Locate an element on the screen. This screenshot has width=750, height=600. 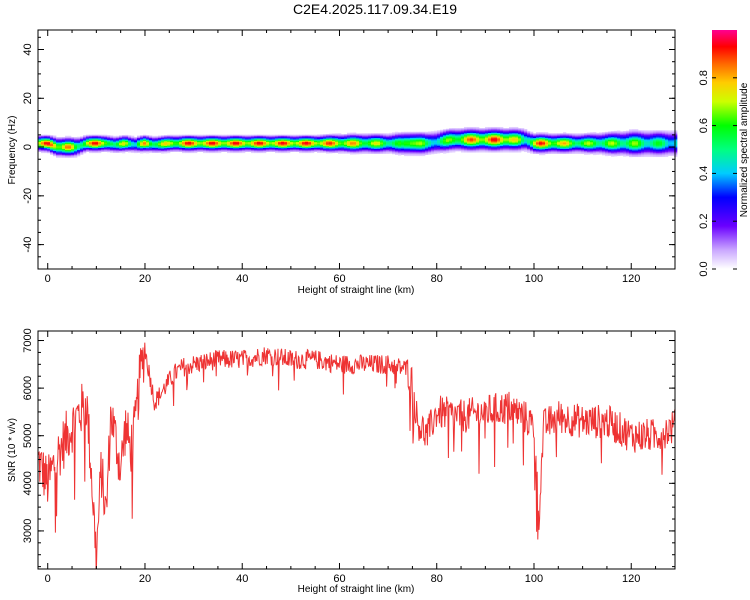
snr-x-label: Height of straight line (km) is located at coordinates (356, 589).